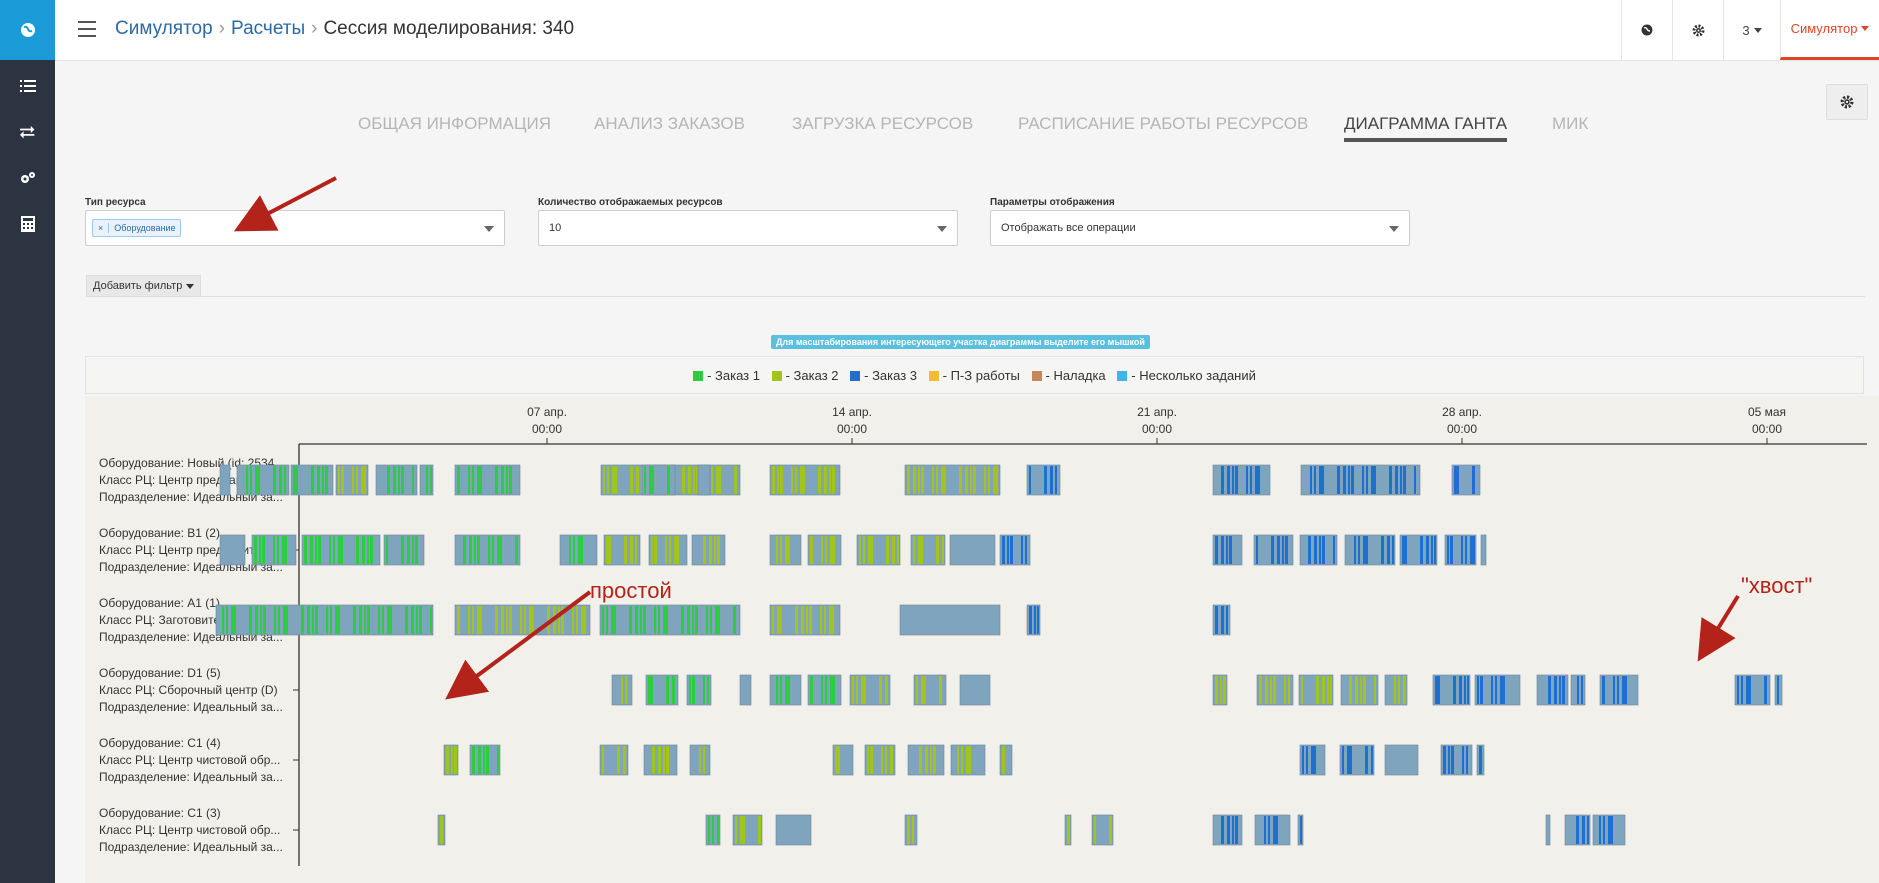  I want to click on gears-icon, so click(27, 178).